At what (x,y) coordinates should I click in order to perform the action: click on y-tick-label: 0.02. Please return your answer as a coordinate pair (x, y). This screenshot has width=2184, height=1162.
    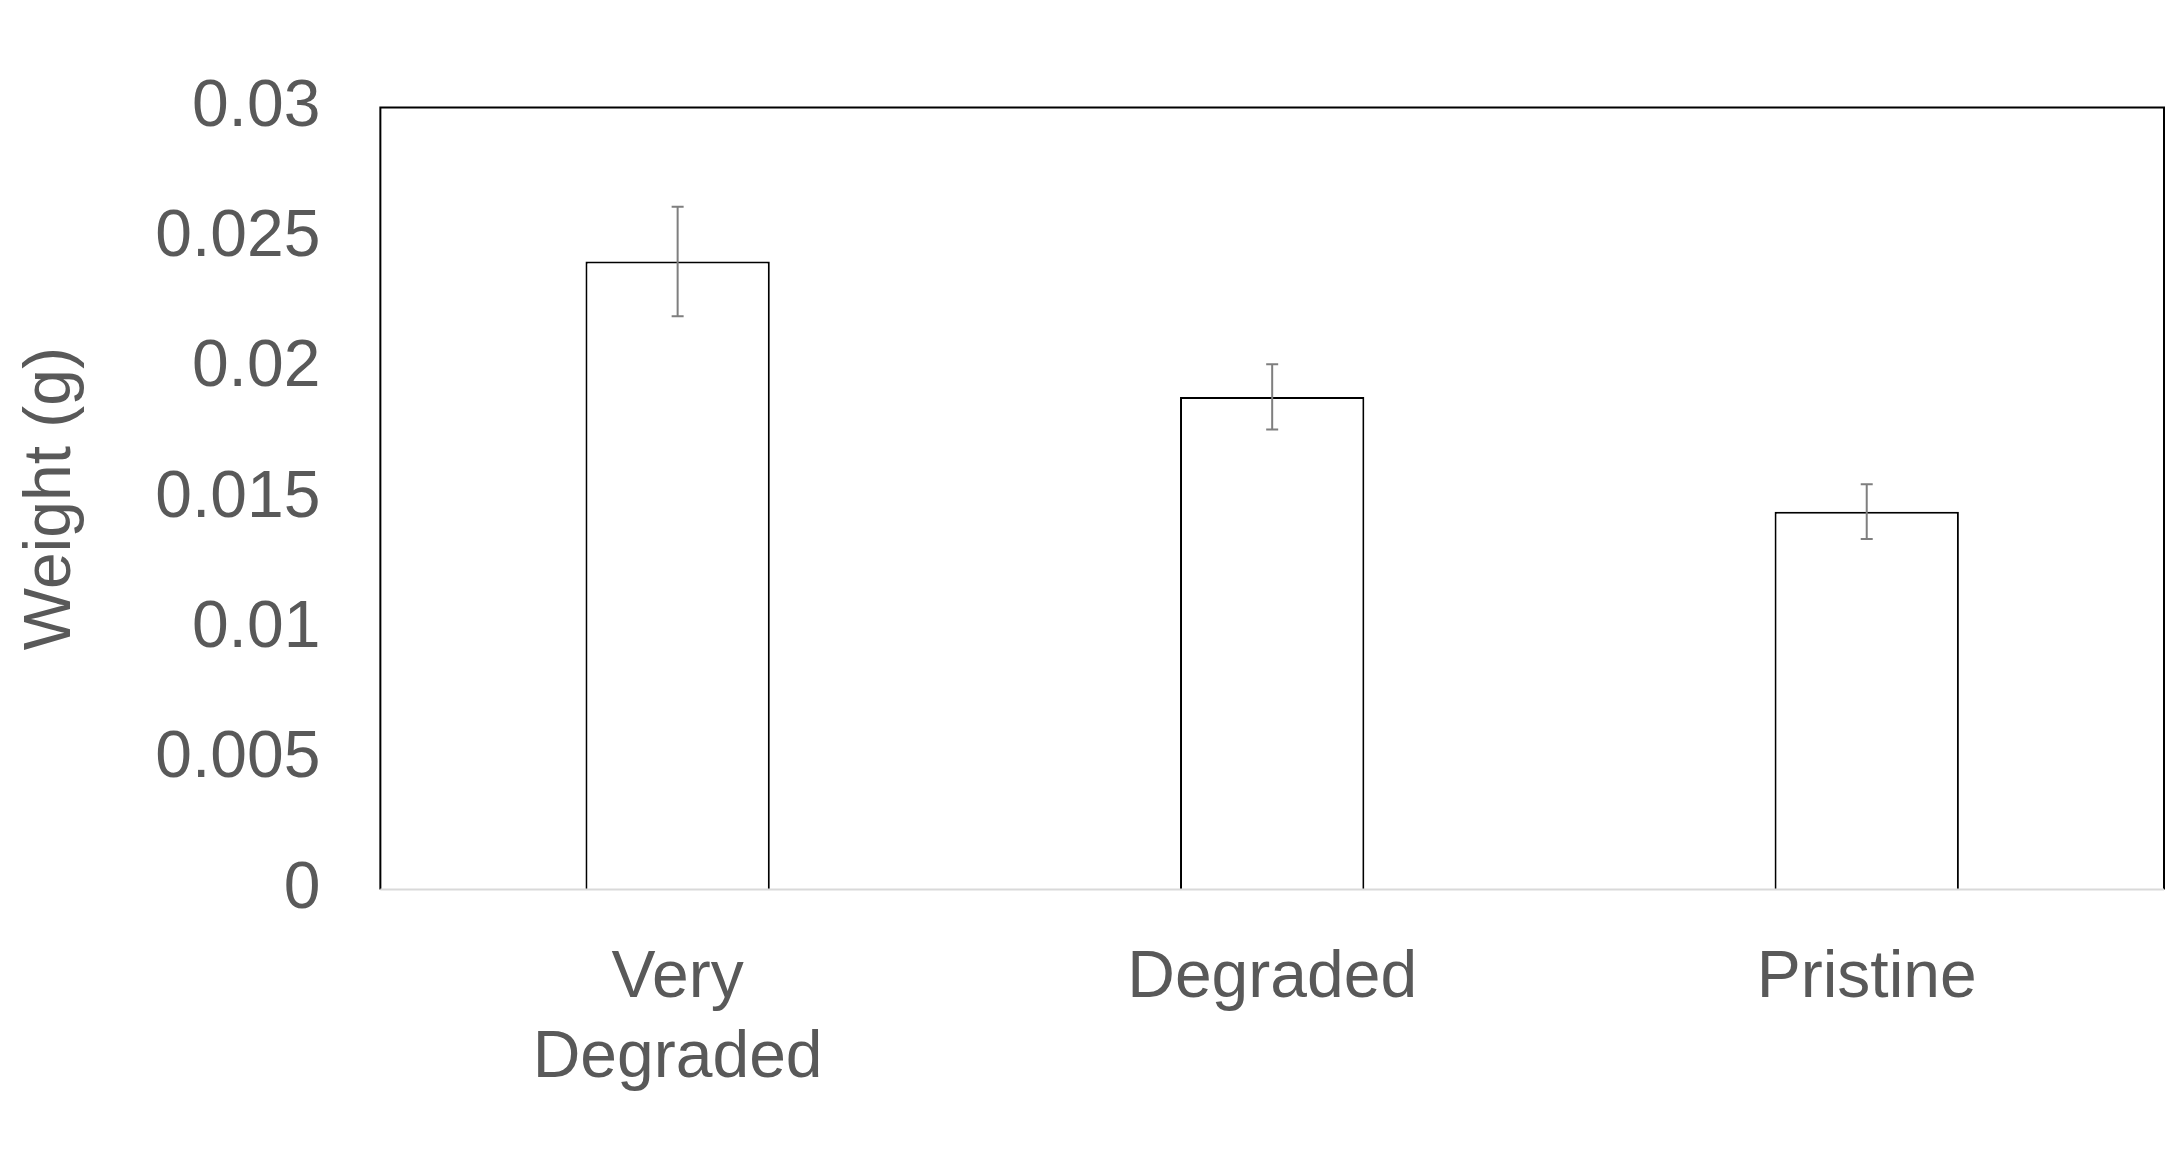
    Looking at the image, I should click on (256, 363).